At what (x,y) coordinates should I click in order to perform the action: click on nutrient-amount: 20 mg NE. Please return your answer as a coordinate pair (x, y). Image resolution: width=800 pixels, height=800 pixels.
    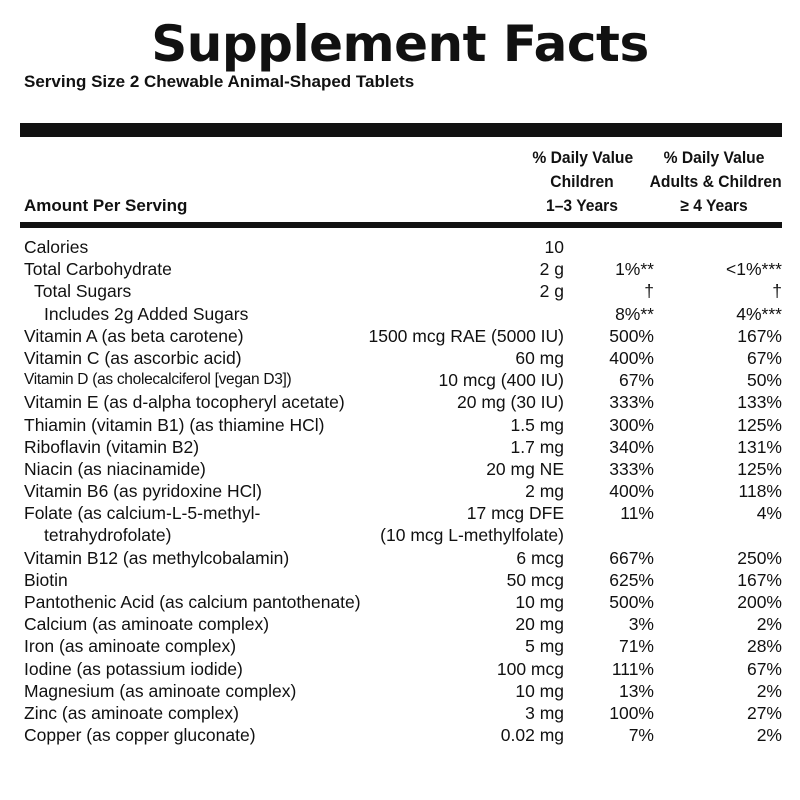
    Looking at the image, I should click on (525, 468).